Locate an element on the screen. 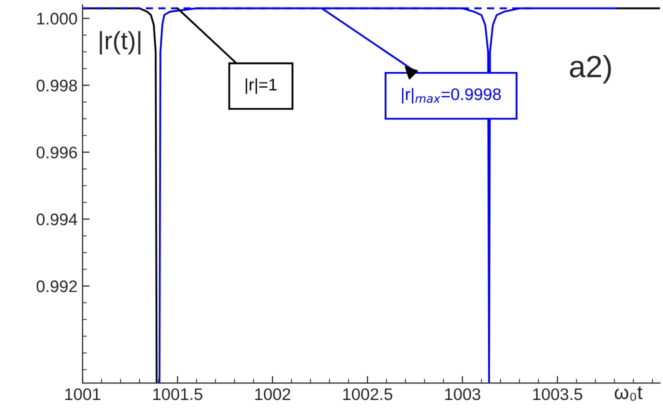 The image size is (663, 415). x-tick-label: 1001 is located at coordinates (82, 394).